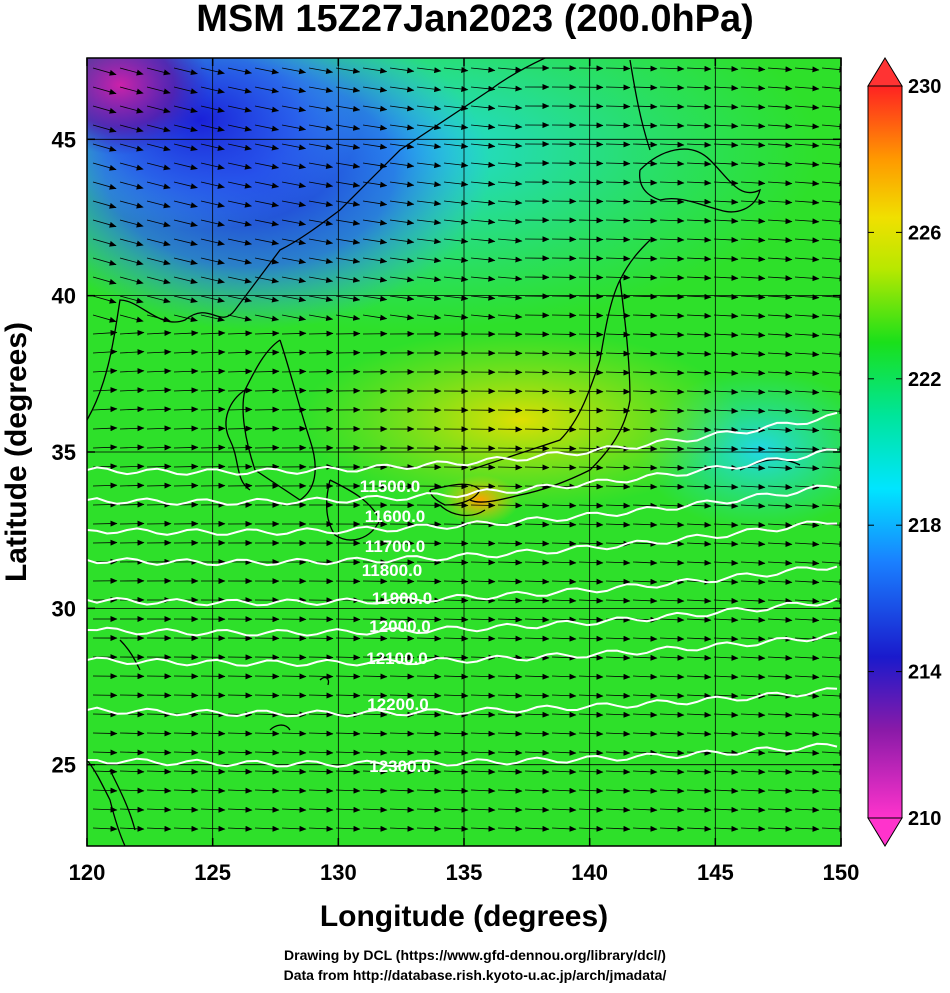 The width and height of the screenshot is (950, 993). What do you see at coordinates (925, 673) in the screenshot?
I see `colorbar-tick-label: 214` at bounding box center [925, 673].